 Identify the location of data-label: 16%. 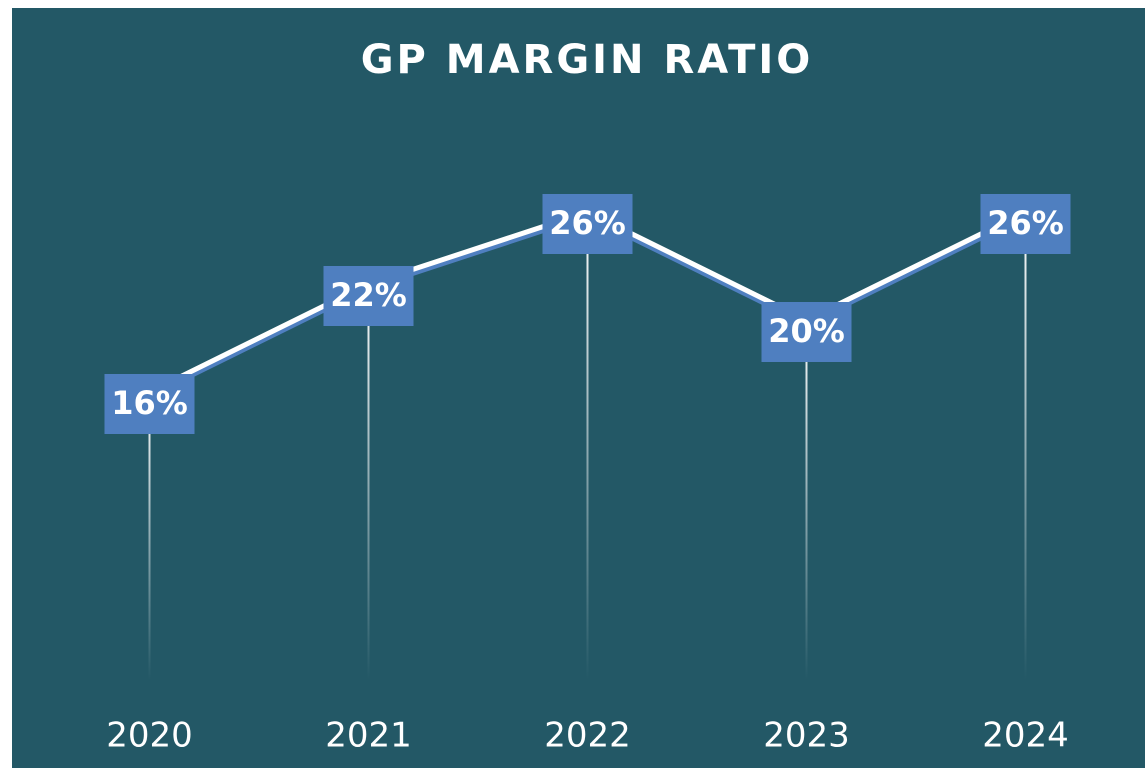
(149, 403).